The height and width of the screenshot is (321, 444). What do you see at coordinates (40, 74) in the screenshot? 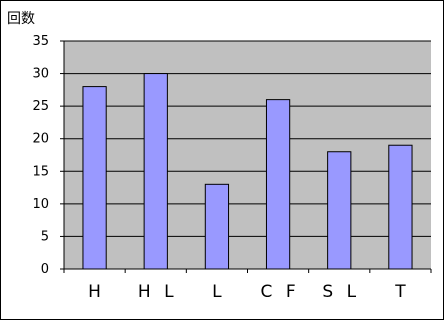
I see `y-tick-label: 30` at bounding box center [40, 74].